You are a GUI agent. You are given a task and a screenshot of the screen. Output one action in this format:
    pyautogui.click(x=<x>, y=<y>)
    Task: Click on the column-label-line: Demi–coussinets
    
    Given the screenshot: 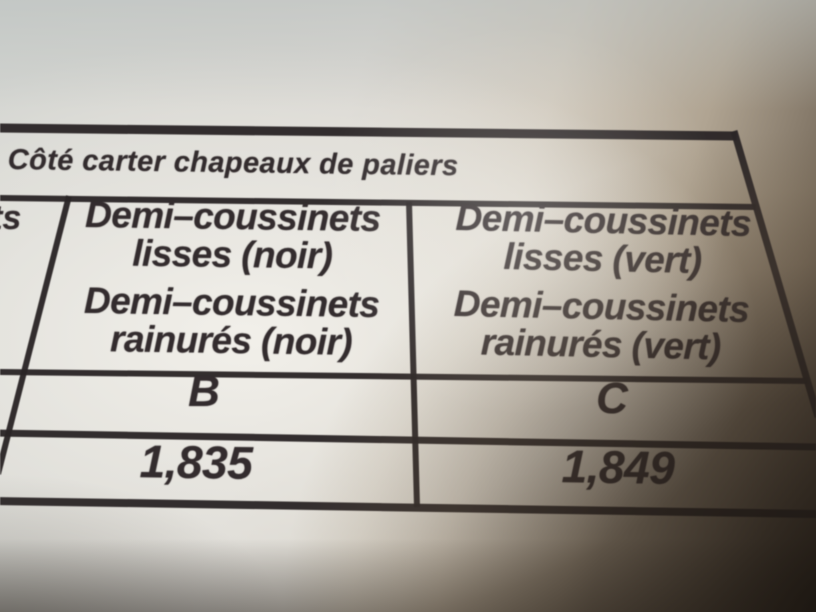 What is the action you would take?
    pyautogui.click(x=232, y=216)
    